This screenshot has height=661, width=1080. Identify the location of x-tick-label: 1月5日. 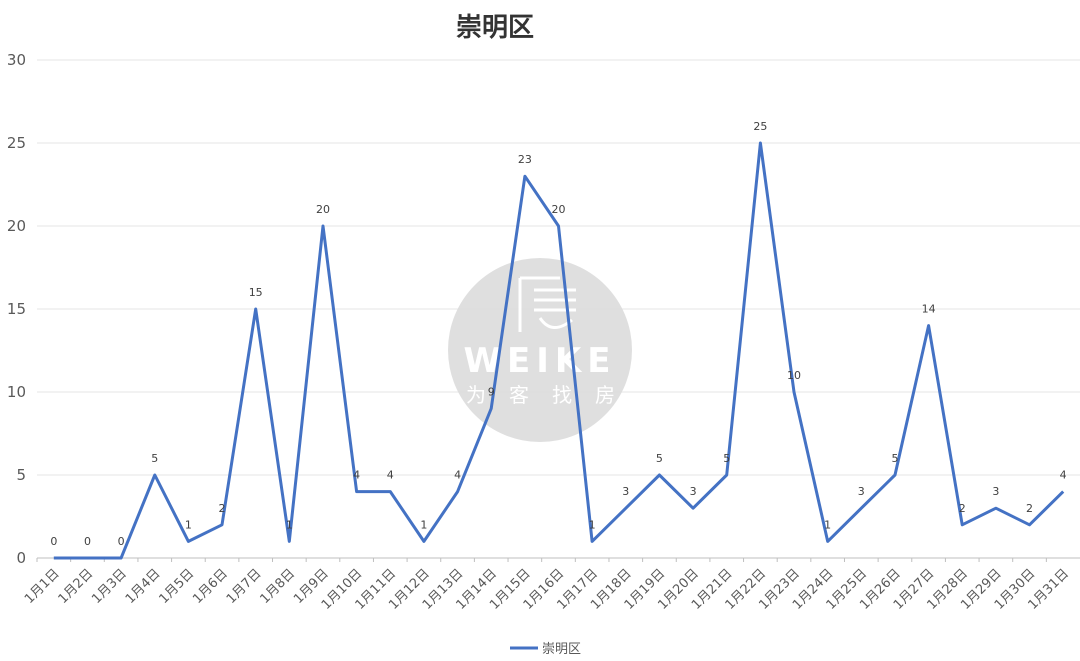
(177, 586).